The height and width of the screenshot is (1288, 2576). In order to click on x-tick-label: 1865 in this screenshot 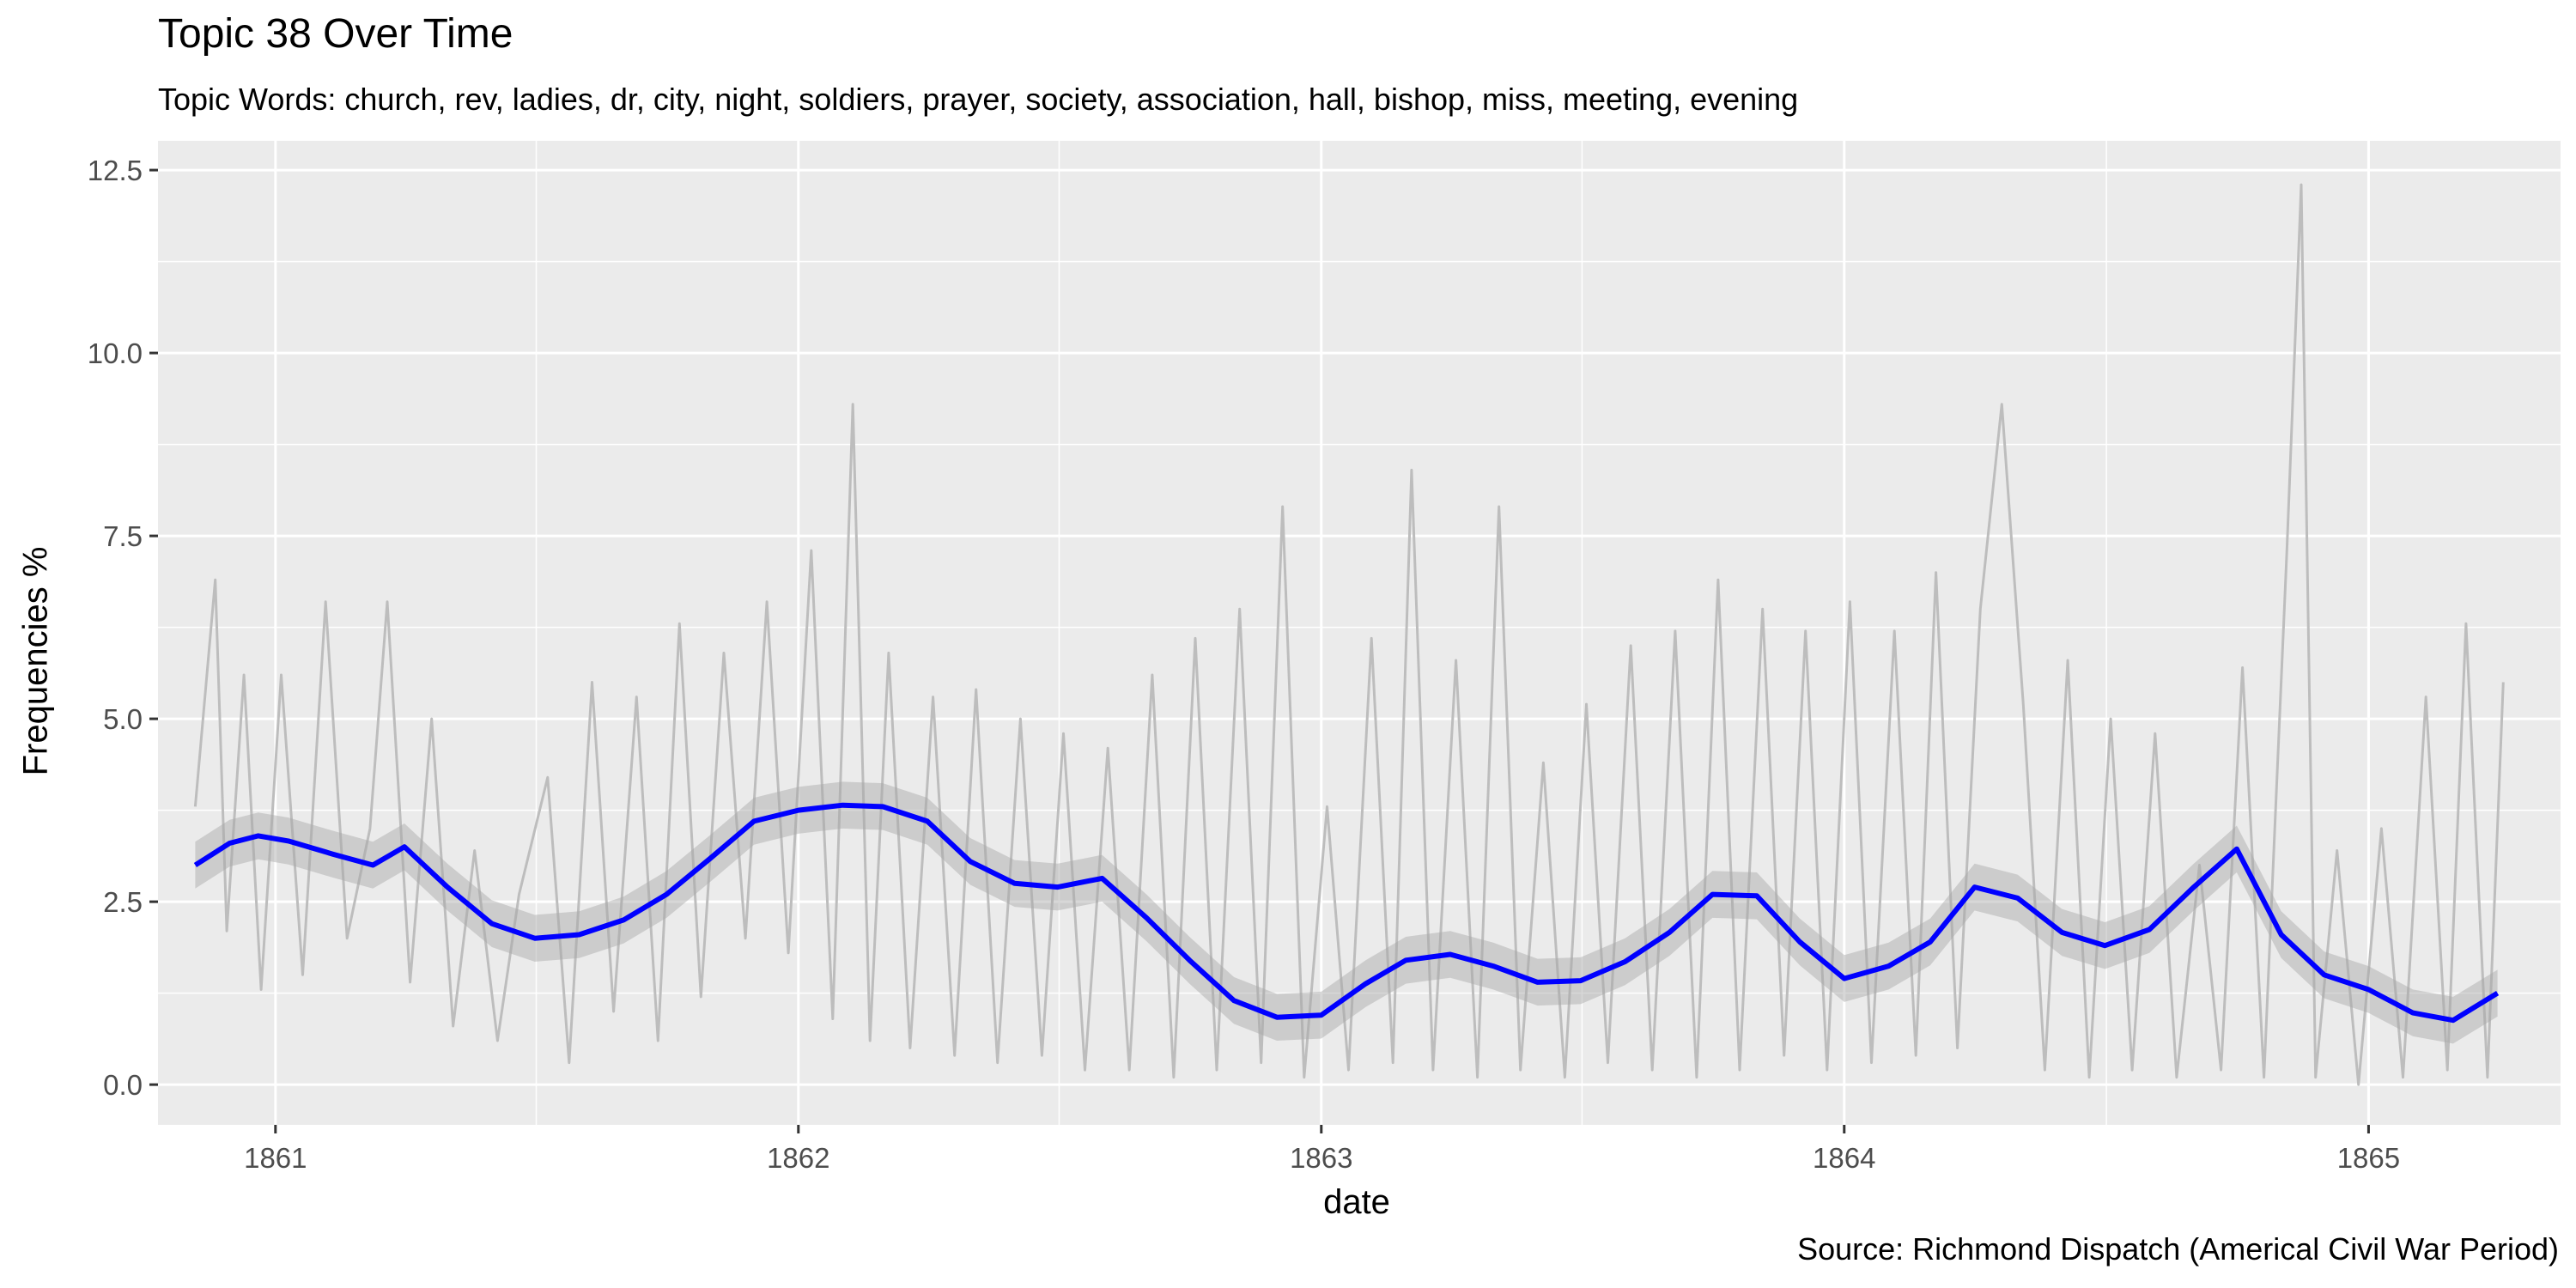, I will do `click(2368, 1158)`.